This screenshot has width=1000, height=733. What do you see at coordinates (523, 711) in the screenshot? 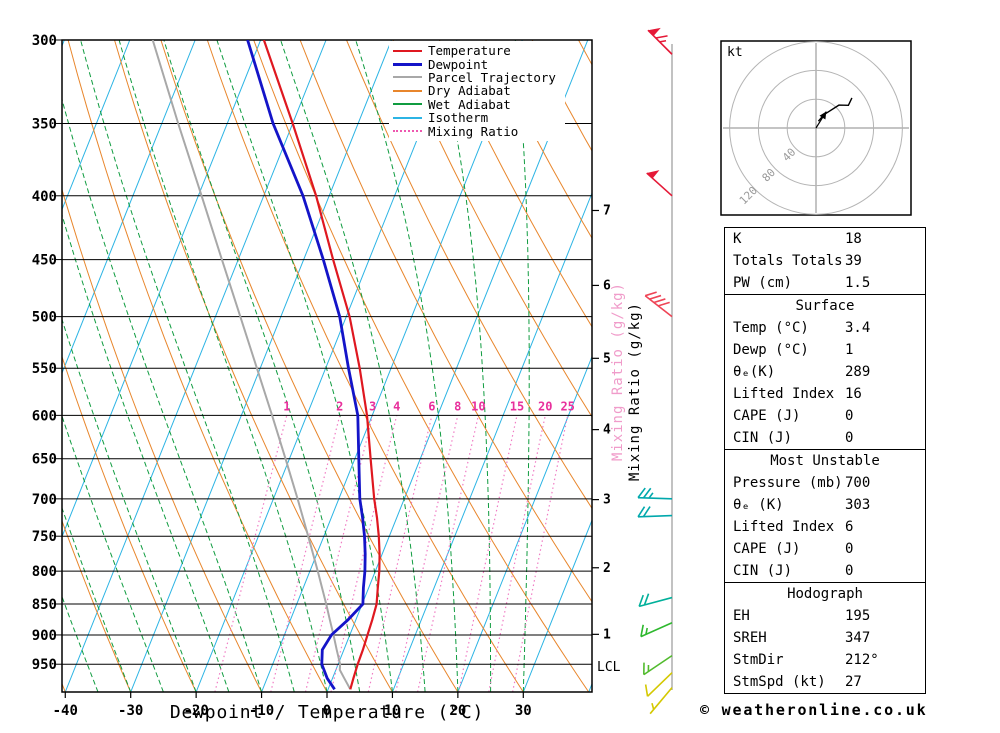
I see `svg-text: 30` at bounding box center [523, 711].